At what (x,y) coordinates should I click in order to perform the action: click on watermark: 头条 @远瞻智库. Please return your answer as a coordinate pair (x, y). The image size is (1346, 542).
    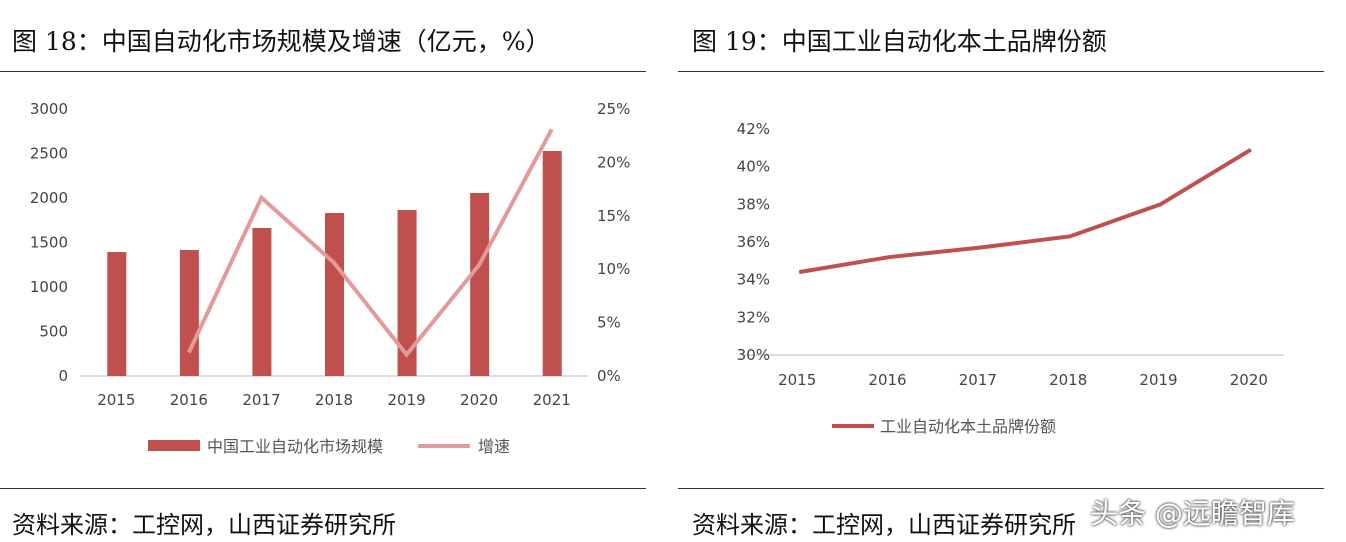
    Looking at the image, I should click on (1192, 513).